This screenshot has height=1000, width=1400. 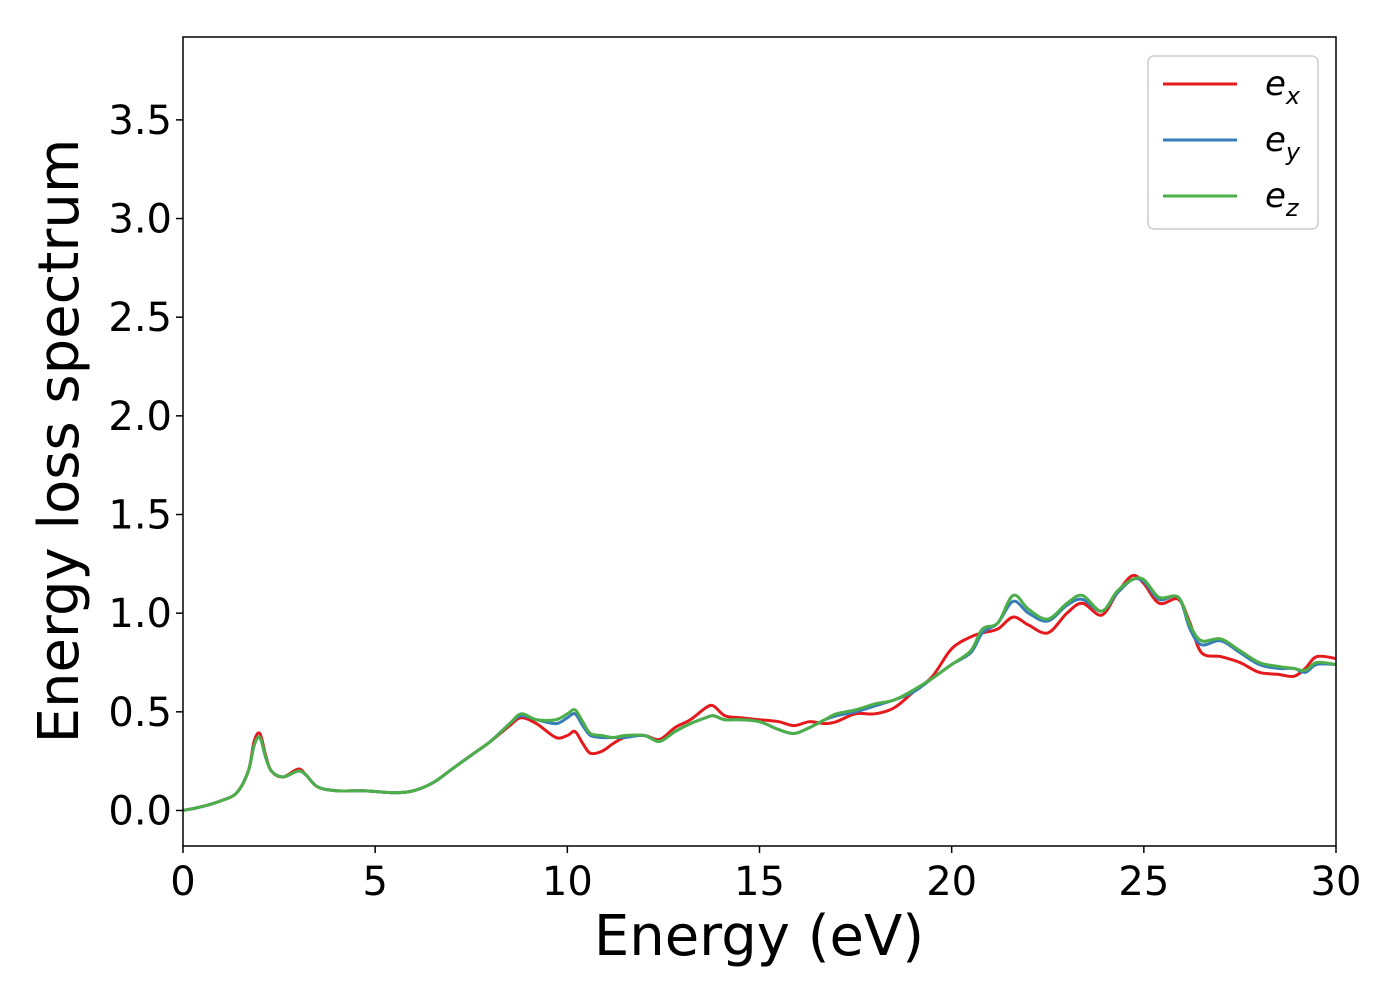 I want to click on x-tick-label: 30, so click(x=1336, y=882).